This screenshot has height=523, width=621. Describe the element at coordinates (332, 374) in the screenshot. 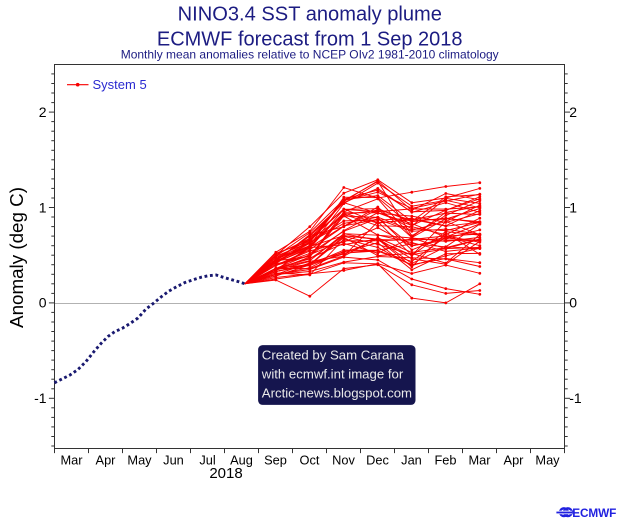

I see `svg-text: with ecmwf.int image for` at that location.